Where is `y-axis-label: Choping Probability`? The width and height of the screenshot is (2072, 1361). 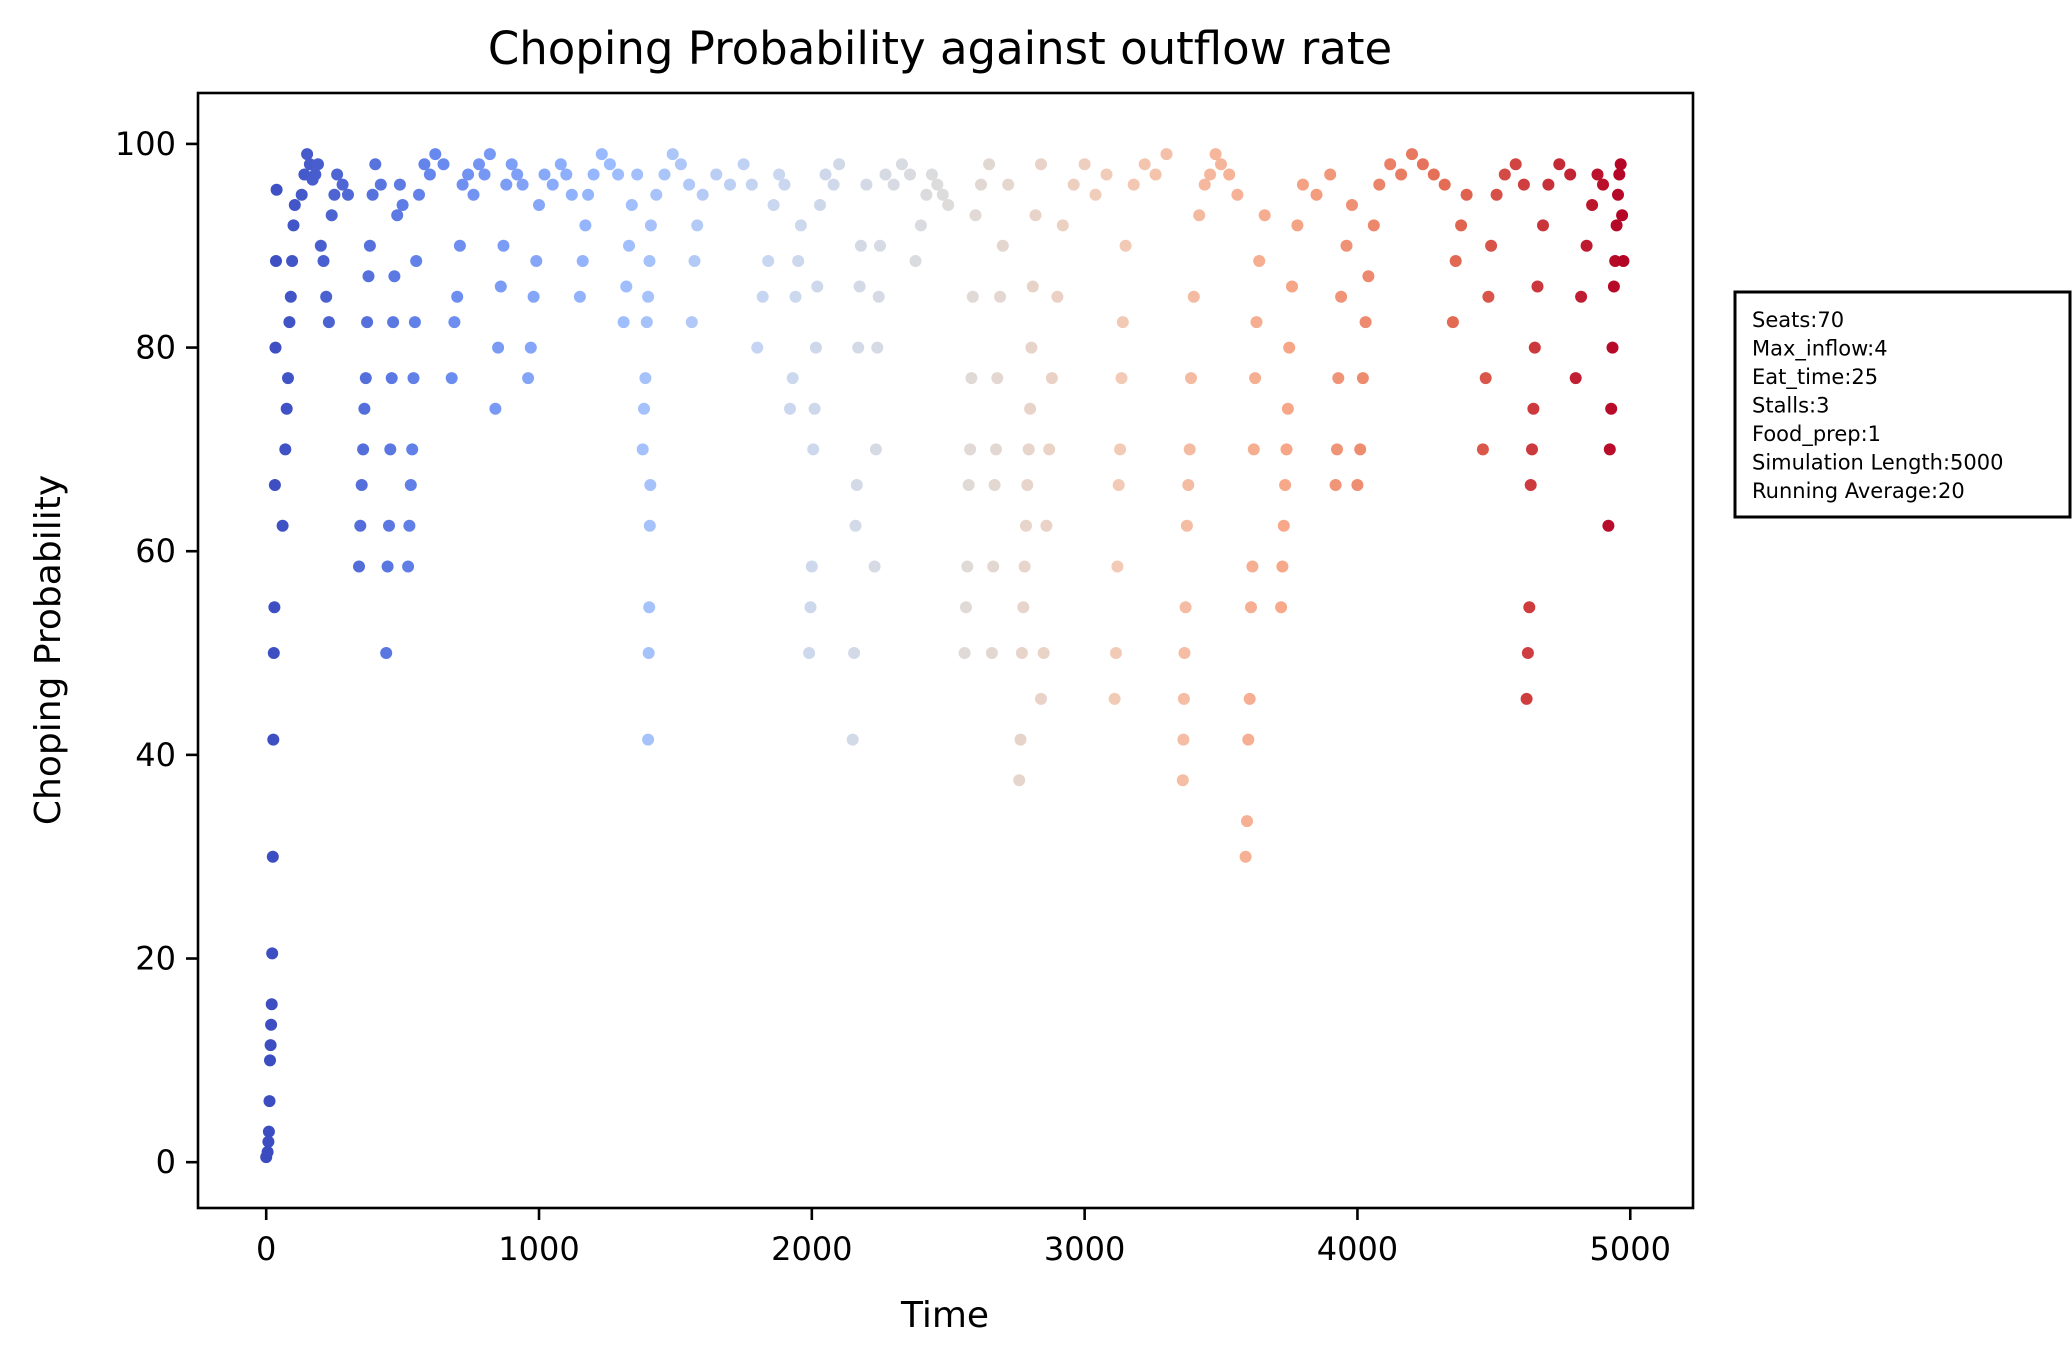 y-axis-label: Choping Probability is located at coordinates (48, 650).